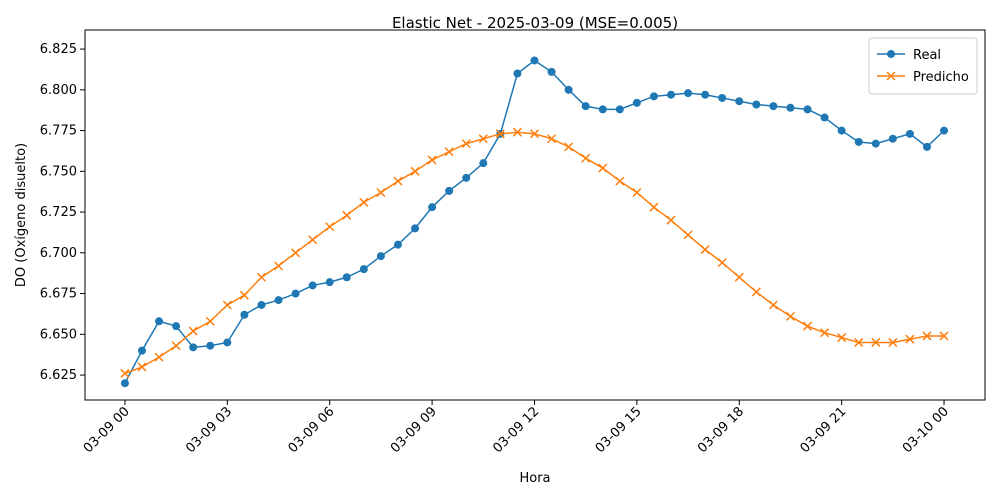  Describe the element at coordinates (923, 66) in the screenshot. I see `legend-box` at that location.